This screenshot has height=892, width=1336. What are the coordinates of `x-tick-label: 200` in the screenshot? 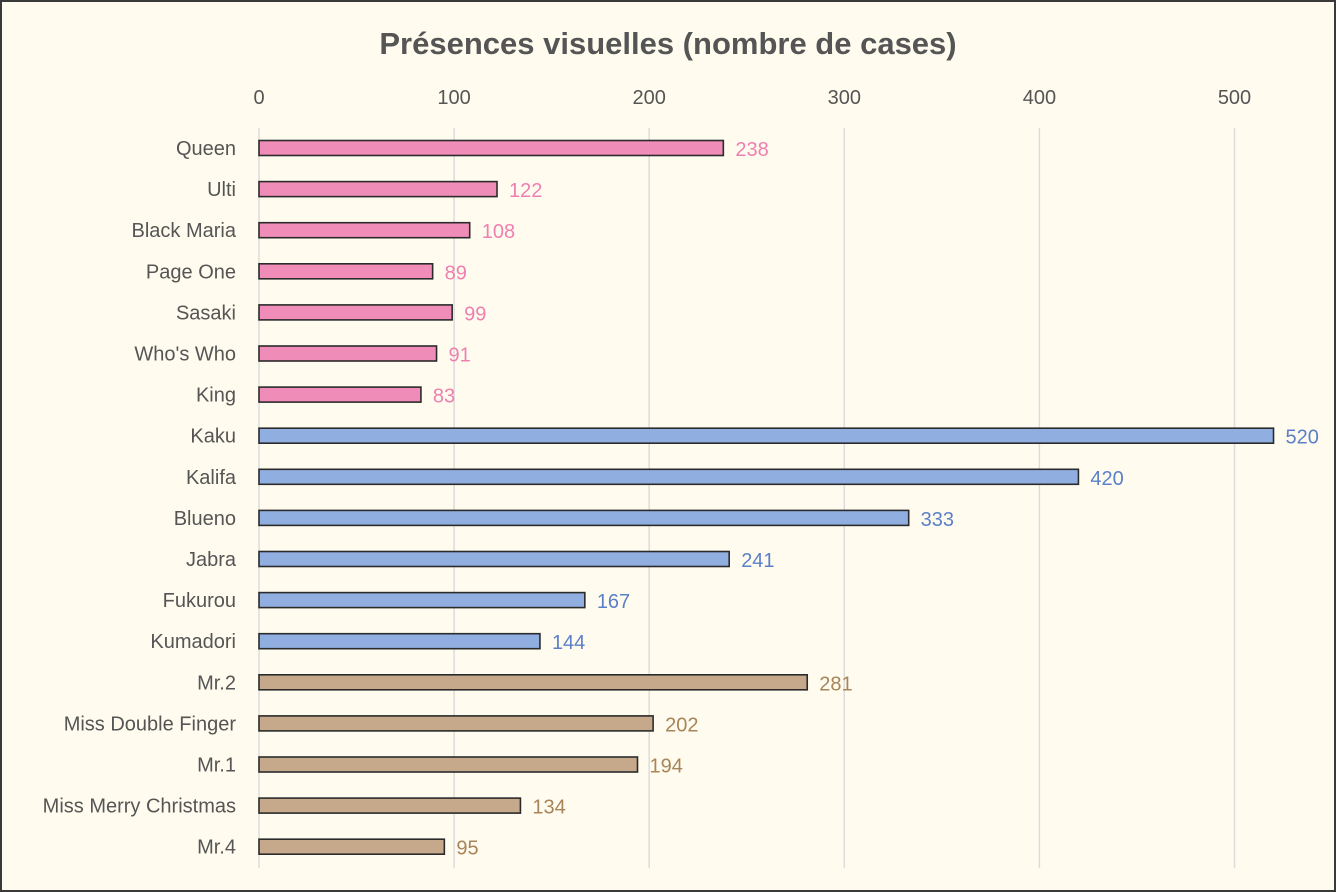 It's located at (649, 98).